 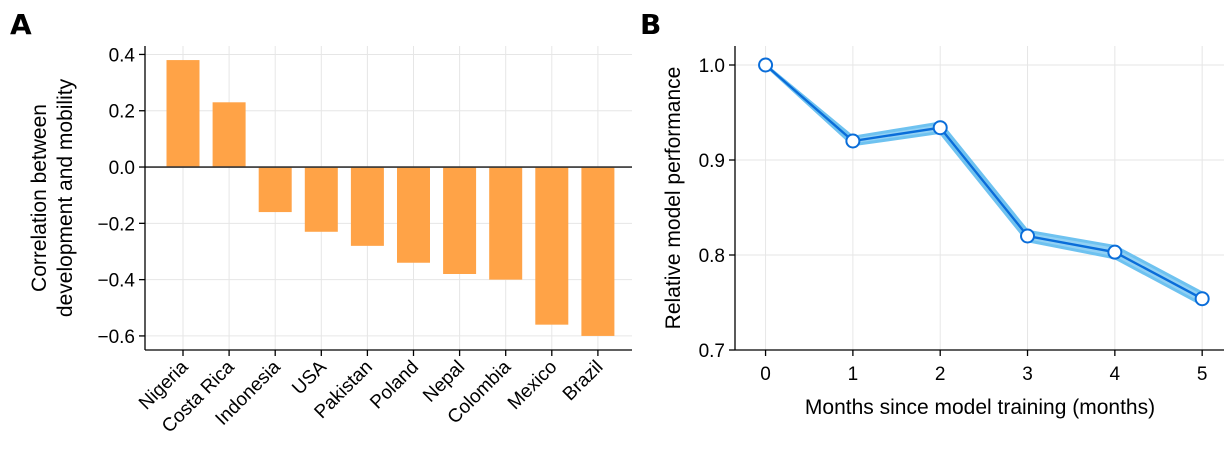 I want to click on panel-b-y-tick-label-3: 1.0, so click(x=712, y=66).